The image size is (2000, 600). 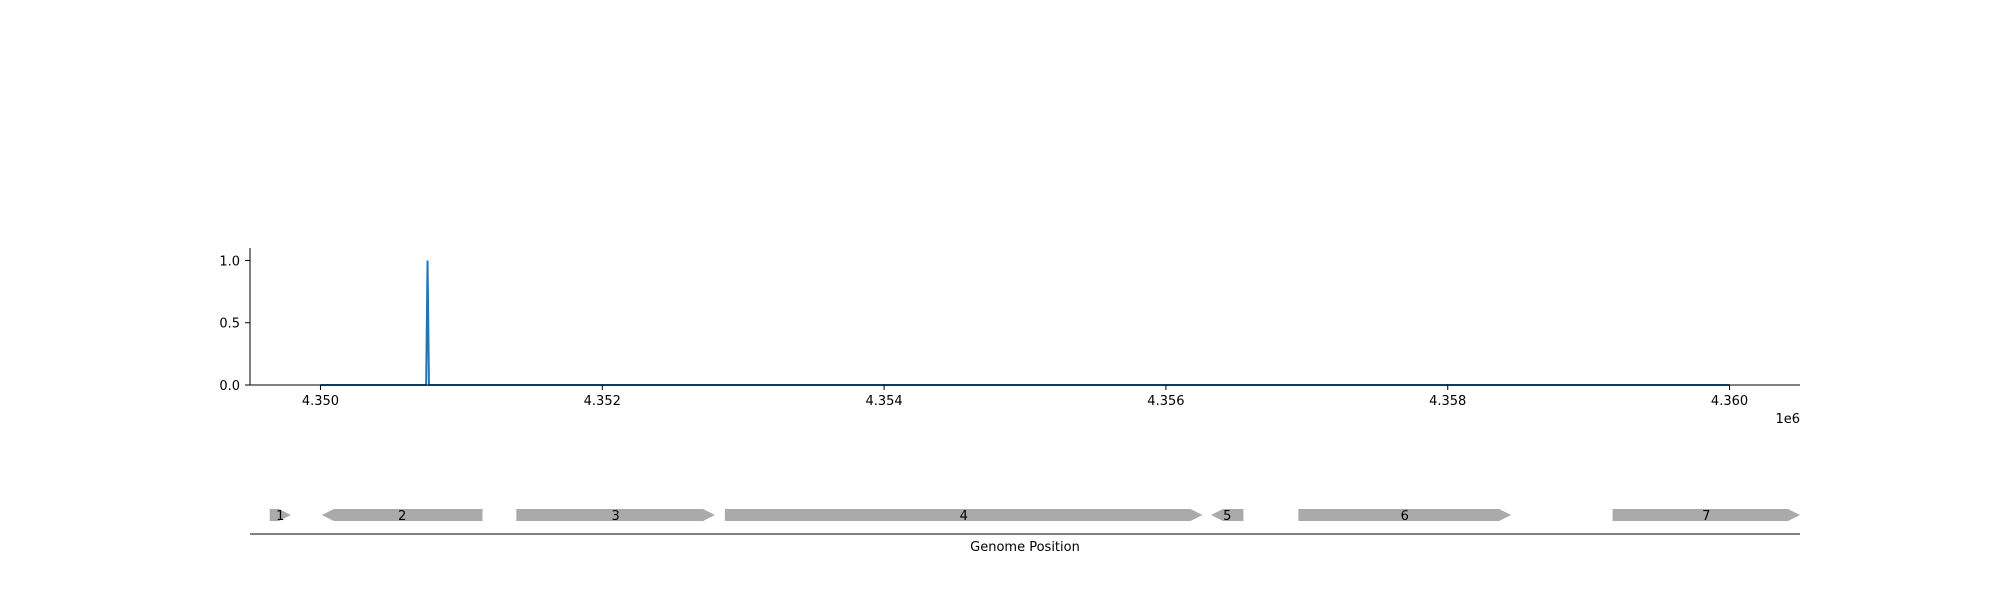 What do you see at coordinates (1025, 532) in the screenshot?
I see `gene-track: 1 2 3 4 5 6 7 Genome Position` at bounding box center [1025, 532].